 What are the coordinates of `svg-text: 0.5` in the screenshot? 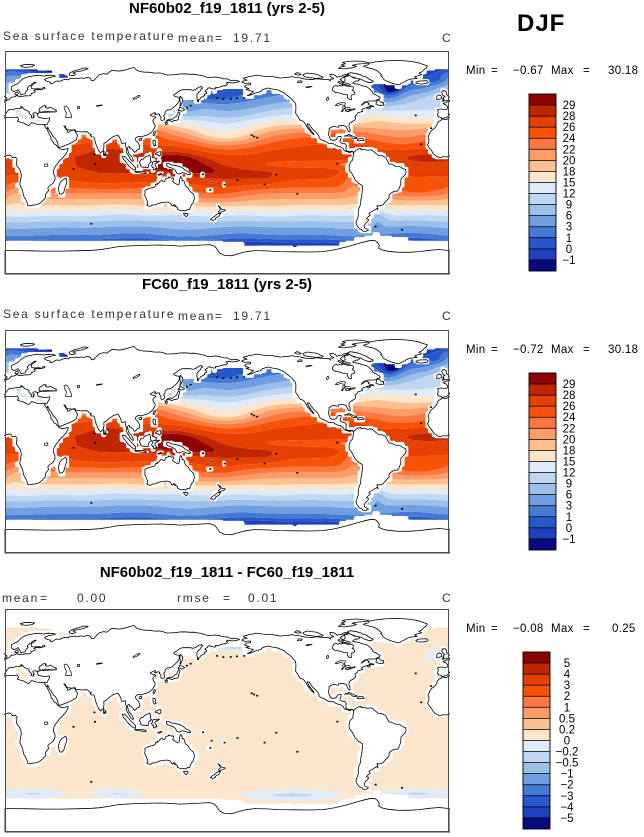 It's located at (567, 719).